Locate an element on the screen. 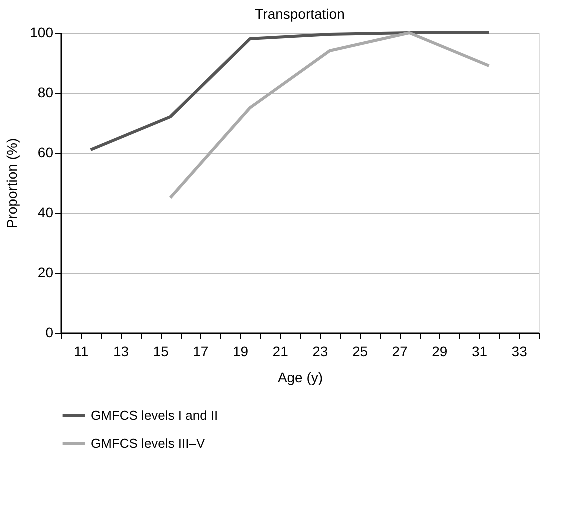  x-tick-label: 29 is located at coordinates (440, 352).